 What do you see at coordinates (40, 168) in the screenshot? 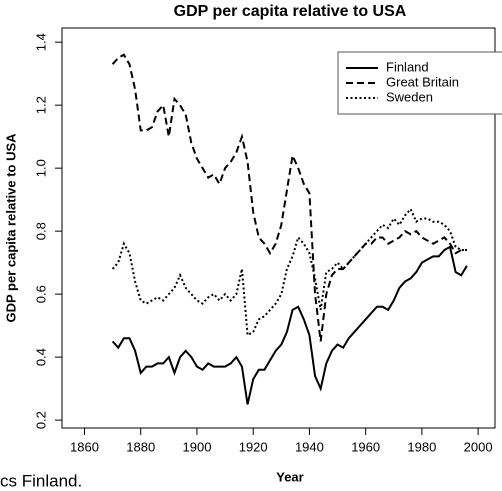
I see `y-tick-label: 1.0` at bounding box center [40, 168].